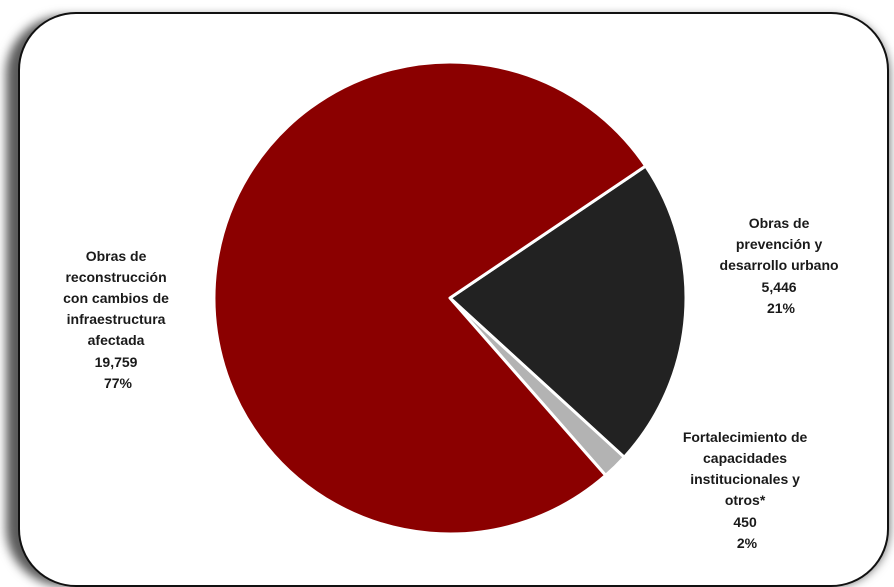  Describe the element at coordinates (745, 522) in the screenshot. I see `slice-value-fortalecimiento: 450` at that location.